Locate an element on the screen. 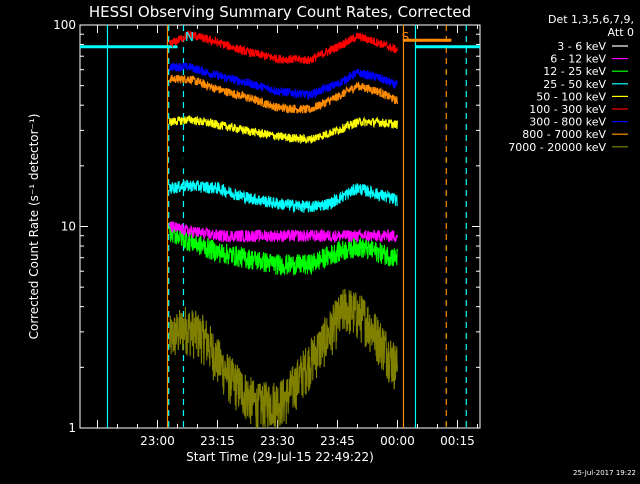 The image size is (640, 484). series-line-800-7000-kev is located at coordinates (283, 94).